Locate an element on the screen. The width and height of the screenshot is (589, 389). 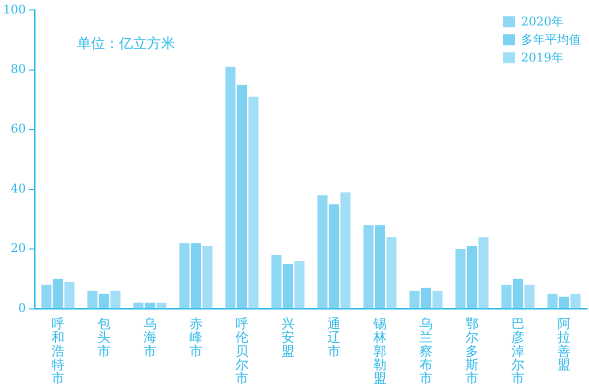
x-tick-label: 通辽市 is located at coordinates (333, 338).